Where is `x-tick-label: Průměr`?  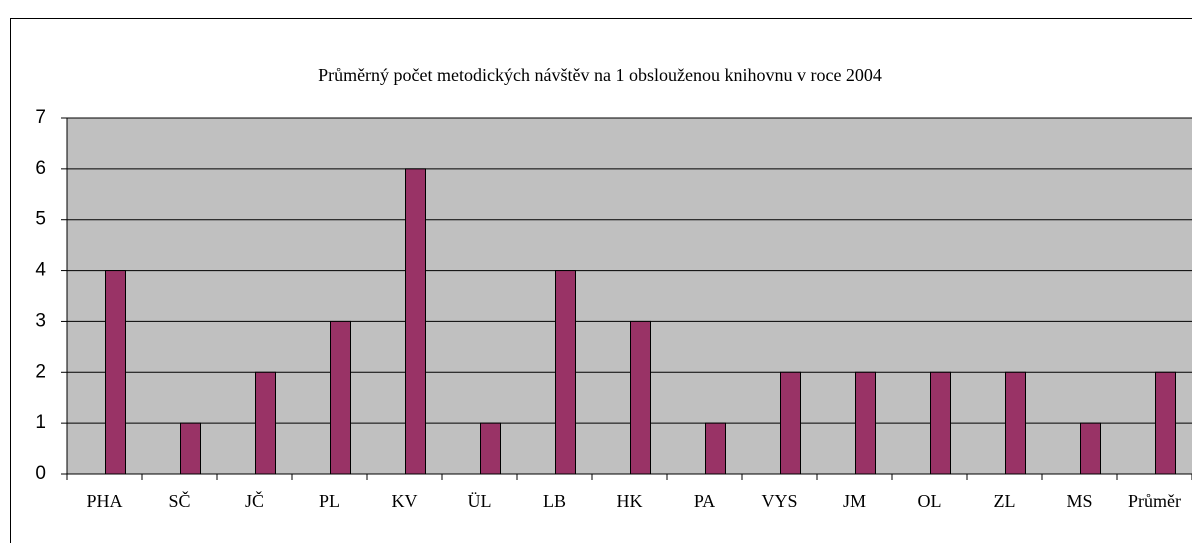
x-tick-label: Průměr is located at coordinates (1154, 501).